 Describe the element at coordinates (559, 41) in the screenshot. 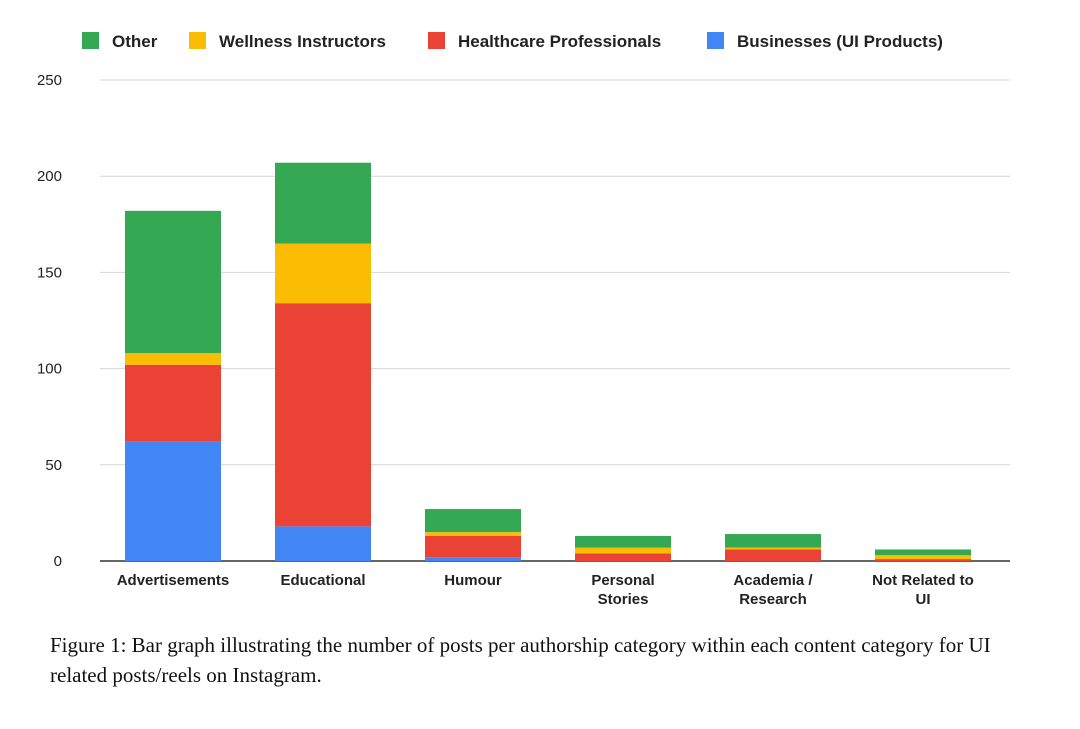

I see `legend-label: Healthcare Professionals` at that location.